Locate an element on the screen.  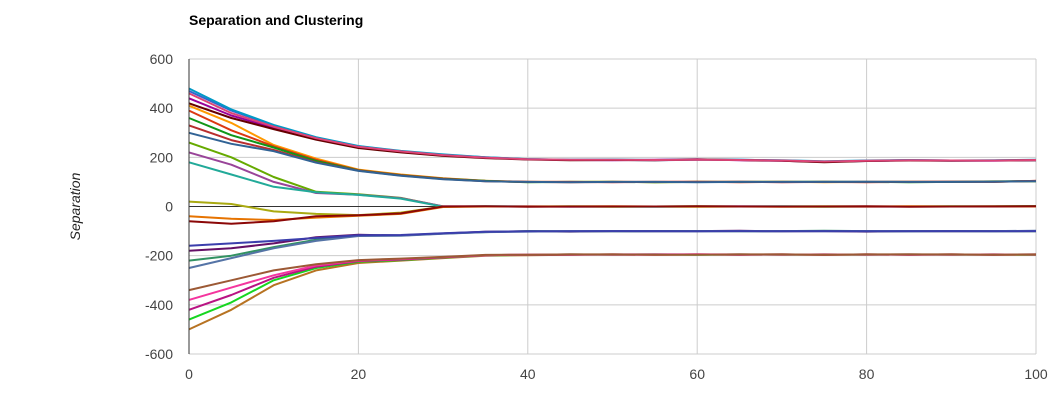
y-tick-label: -400 is located at coordinates (159, 305).